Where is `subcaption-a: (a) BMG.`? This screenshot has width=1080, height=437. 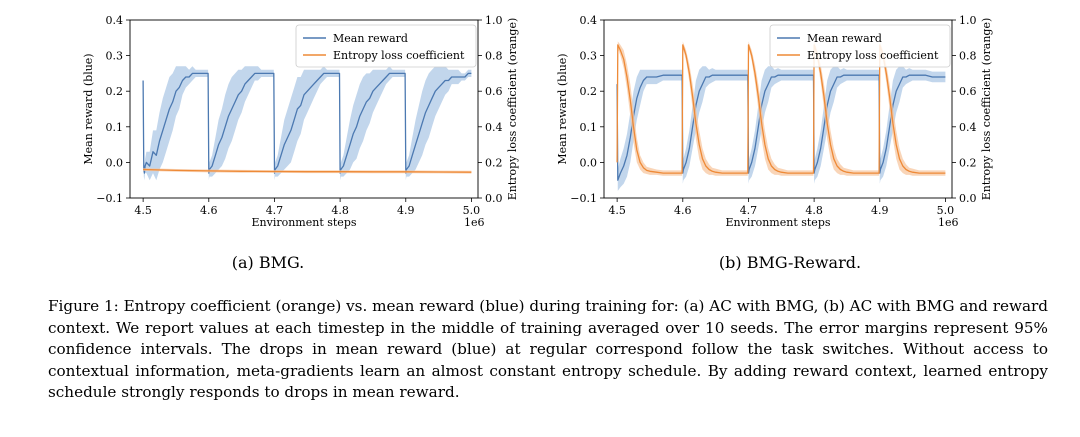
subcaption-a: (a) BMG. is located at coordinates (268, 262).